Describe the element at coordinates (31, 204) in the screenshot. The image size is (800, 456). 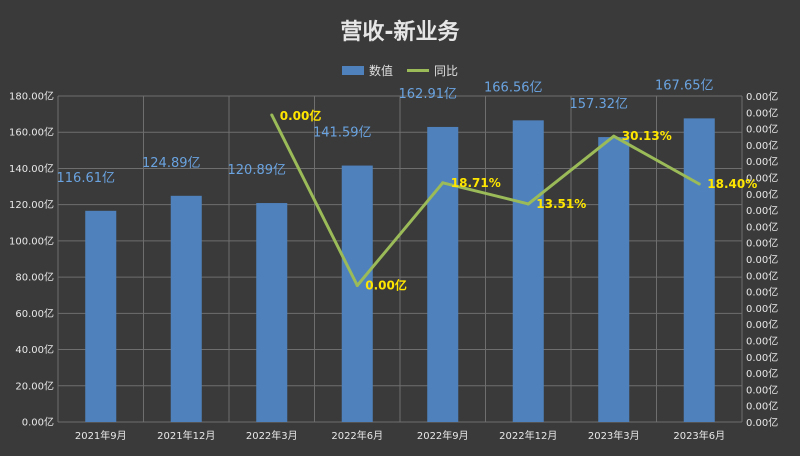
I see `y-left-tick-label: 120.00亿` at that location.